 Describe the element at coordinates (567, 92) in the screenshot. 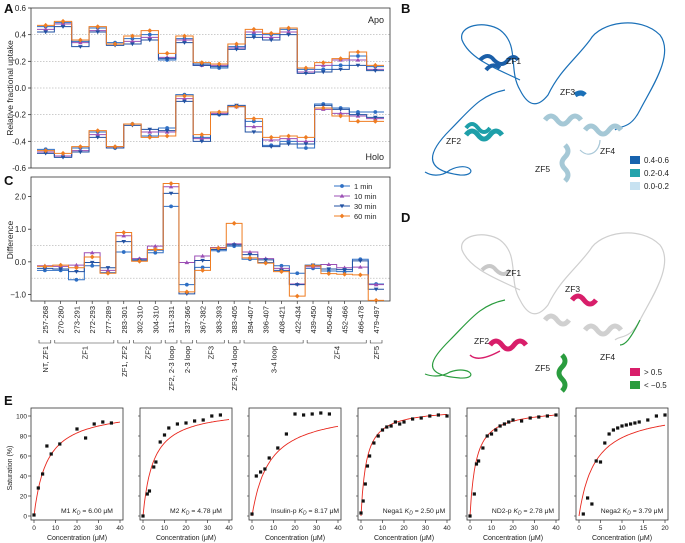

I see `b-label-zf3: ZF3` at that location.